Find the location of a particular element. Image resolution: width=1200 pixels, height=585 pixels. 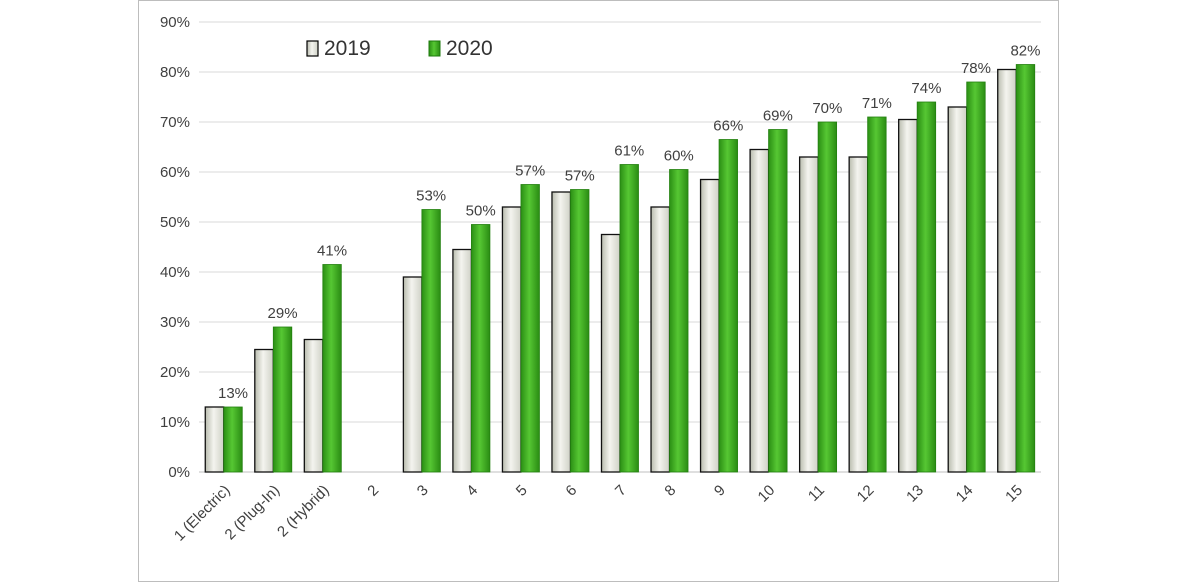

data-label-2020: 71% is located at coordinates (877, 103).